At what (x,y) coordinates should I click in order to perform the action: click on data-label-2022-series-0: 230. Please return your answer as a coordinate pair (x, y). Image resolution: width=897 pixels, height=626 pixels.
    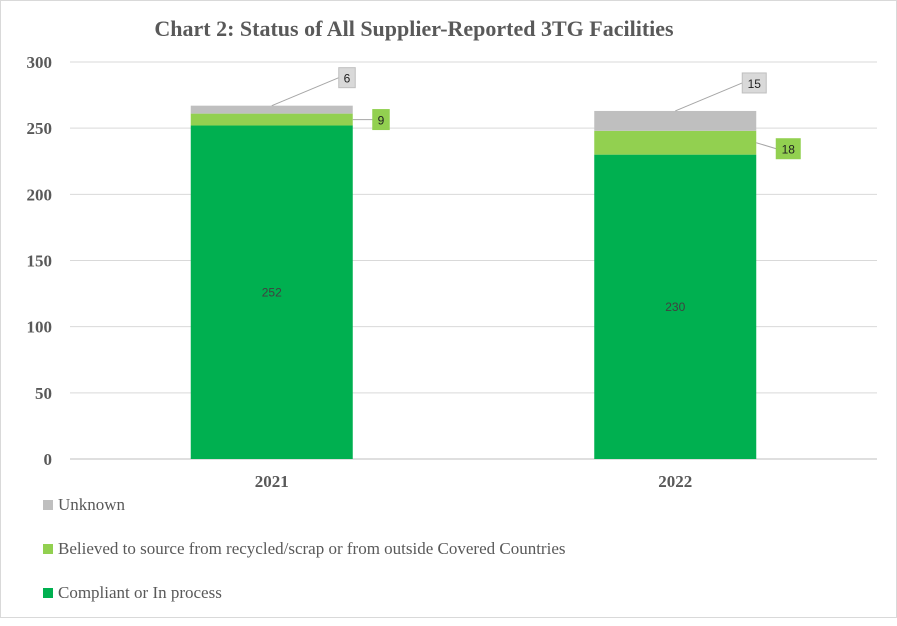
    Looking at the image, I should click on (675, 307).